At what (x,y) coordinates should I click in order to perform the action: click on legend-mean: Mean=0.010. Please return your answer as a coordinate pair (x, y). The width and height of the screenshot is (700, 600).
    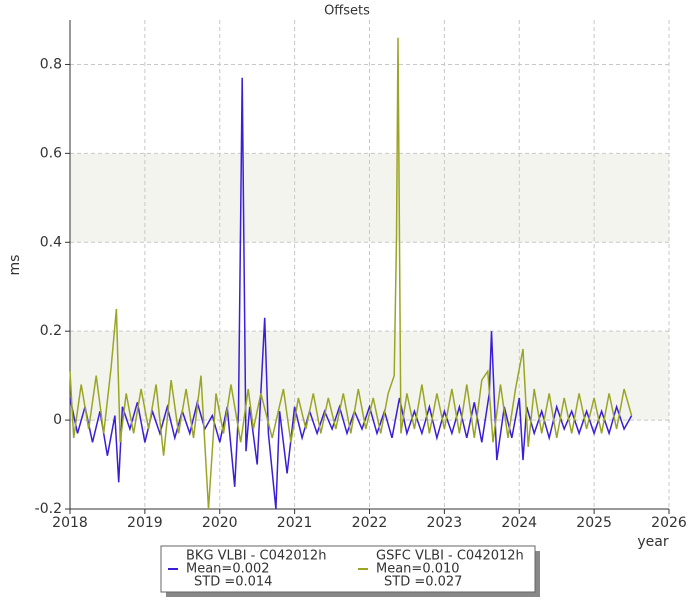
    Looking at the image, I should click on (418, 569).